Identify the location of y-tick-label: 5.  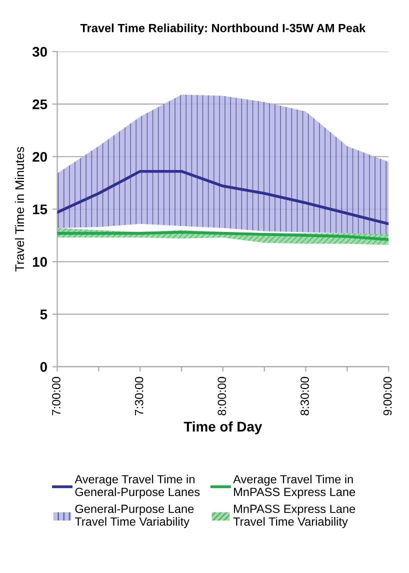
(44, 315).